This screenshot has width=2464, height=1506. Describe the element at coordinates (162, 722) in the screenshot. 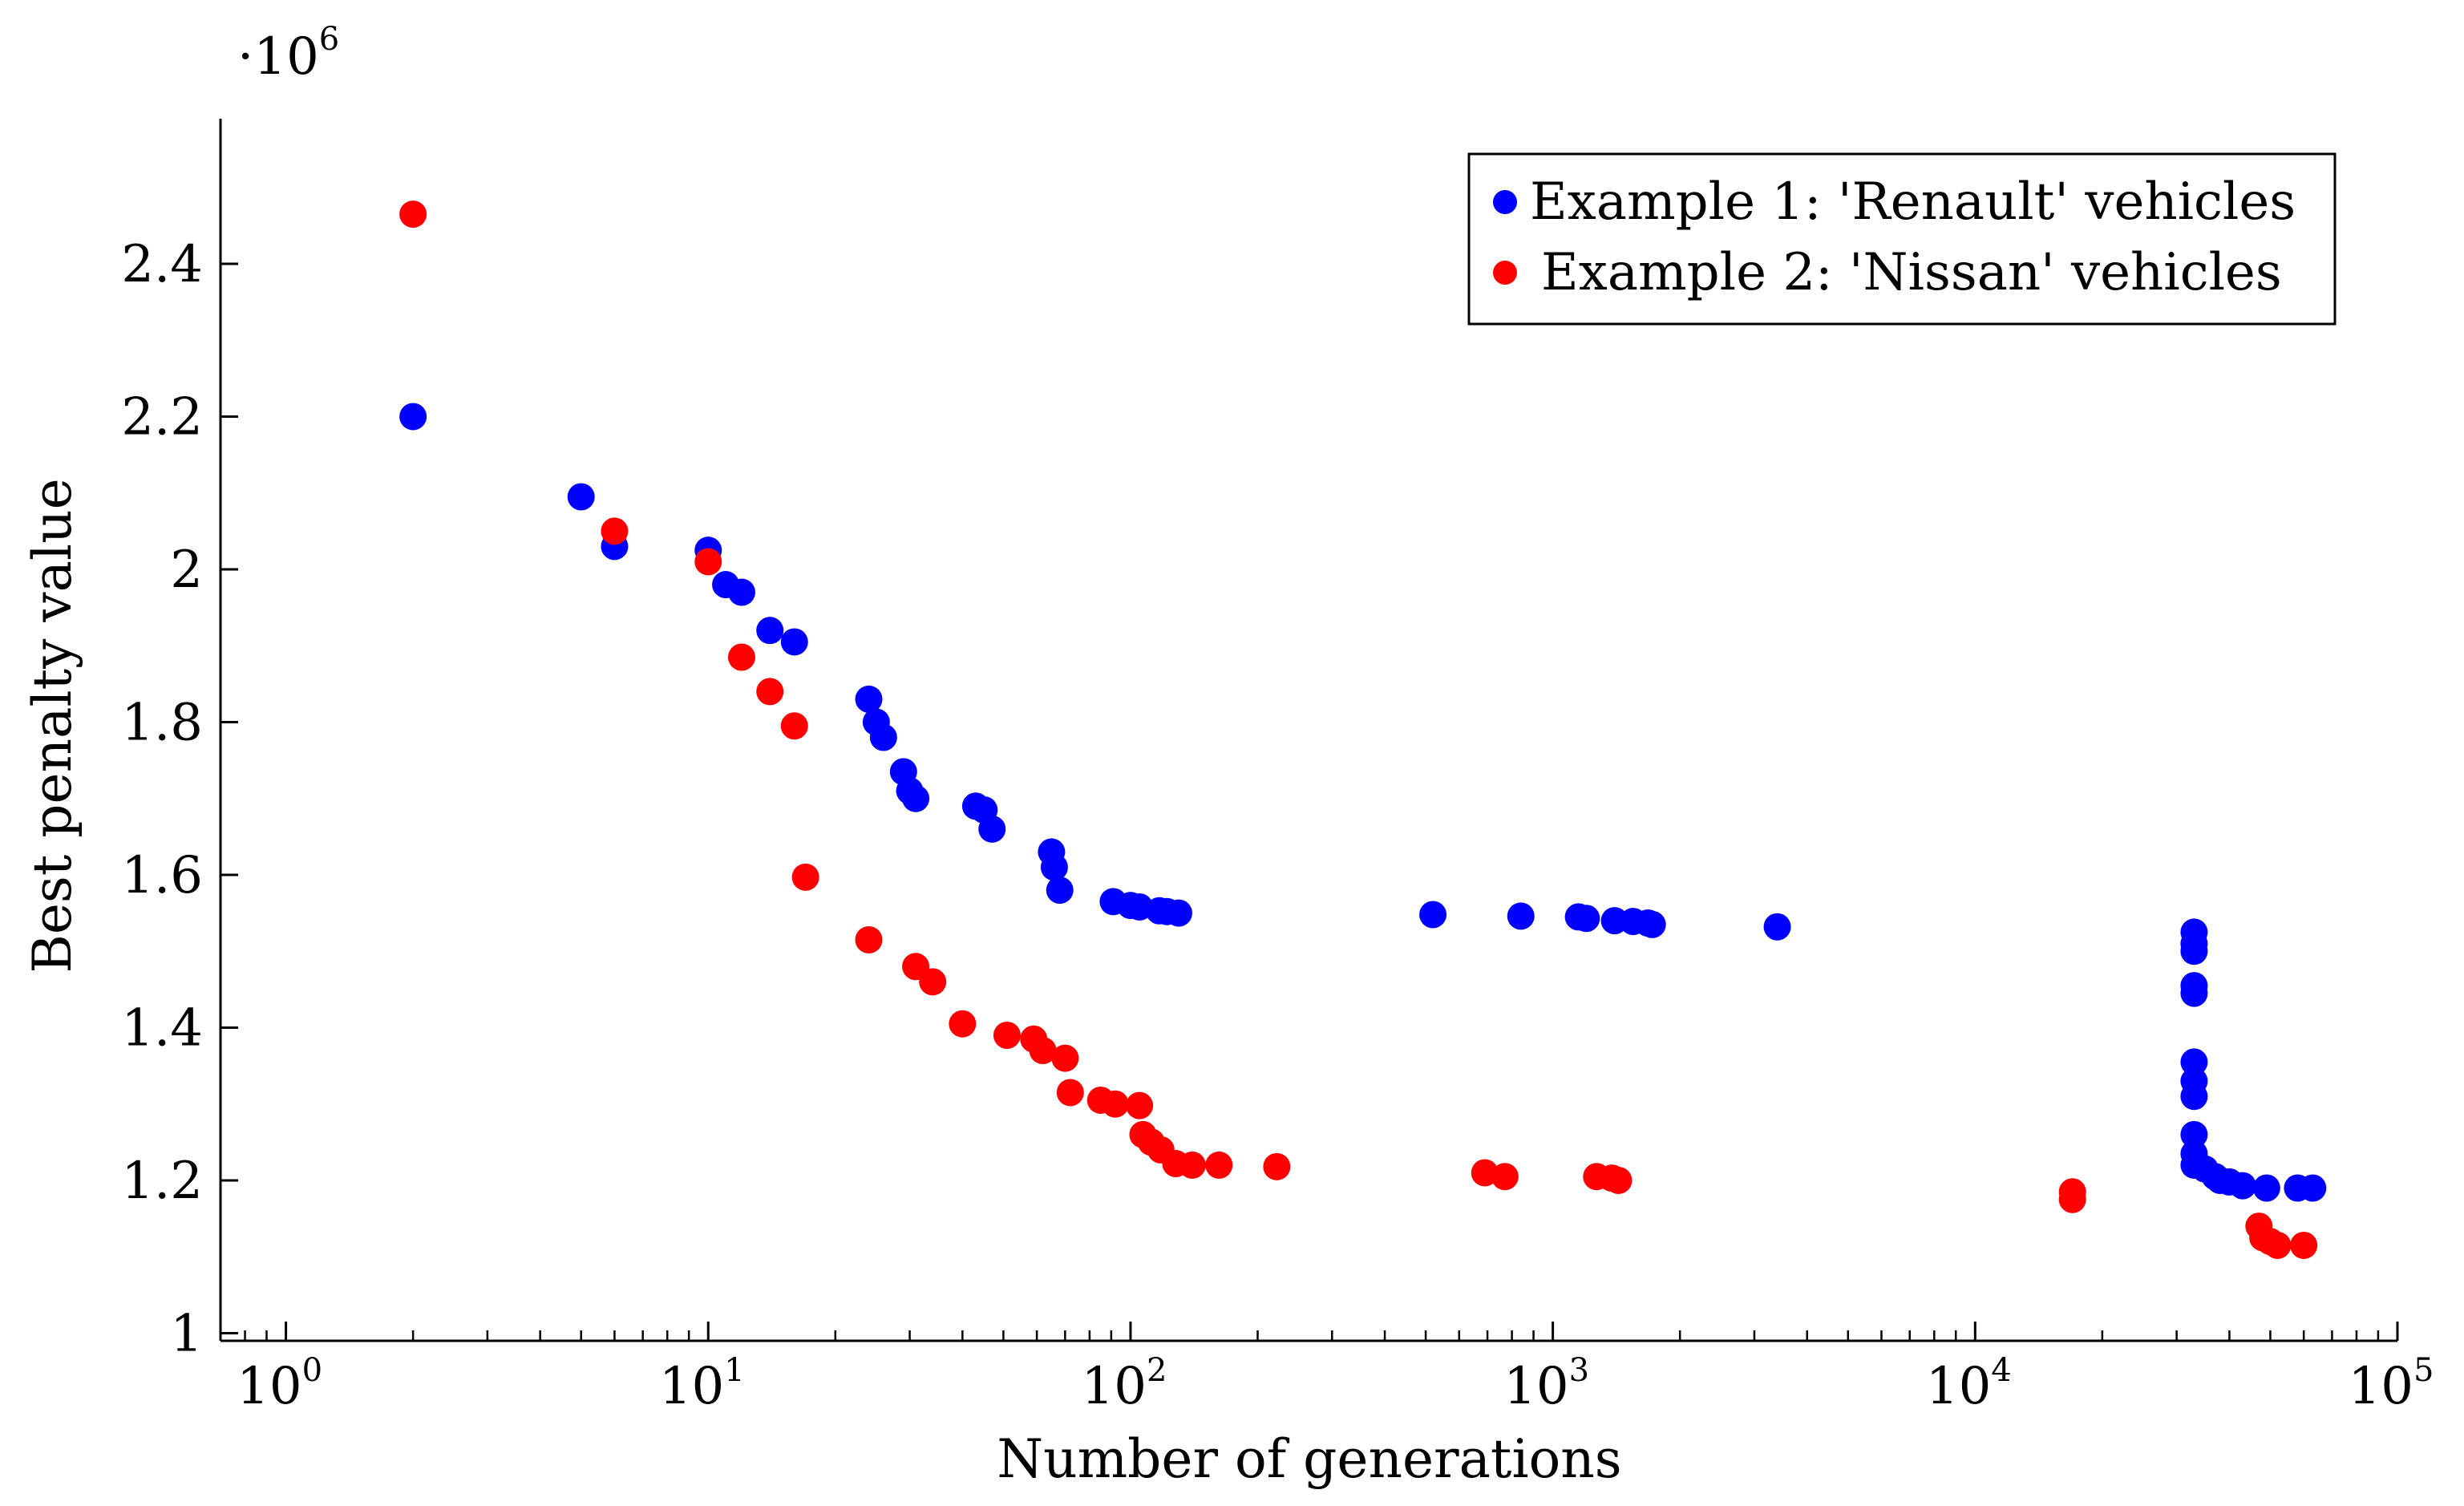

I see `y-tick-label: 1.8` at that location.